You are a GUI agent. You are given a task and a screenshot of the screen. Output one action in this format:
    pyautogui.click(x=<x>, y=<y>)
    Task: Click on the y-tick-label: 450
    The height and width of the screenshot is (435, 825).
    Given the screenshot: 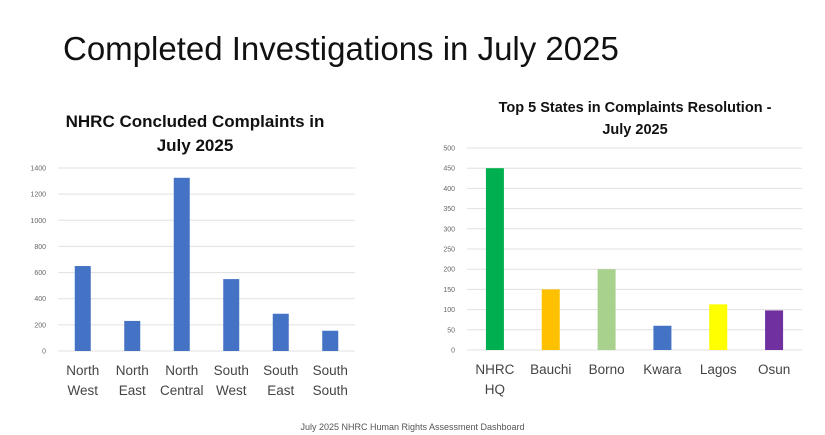 What is the action you would take?
    pyautogui.click(x=449, y=169)
    